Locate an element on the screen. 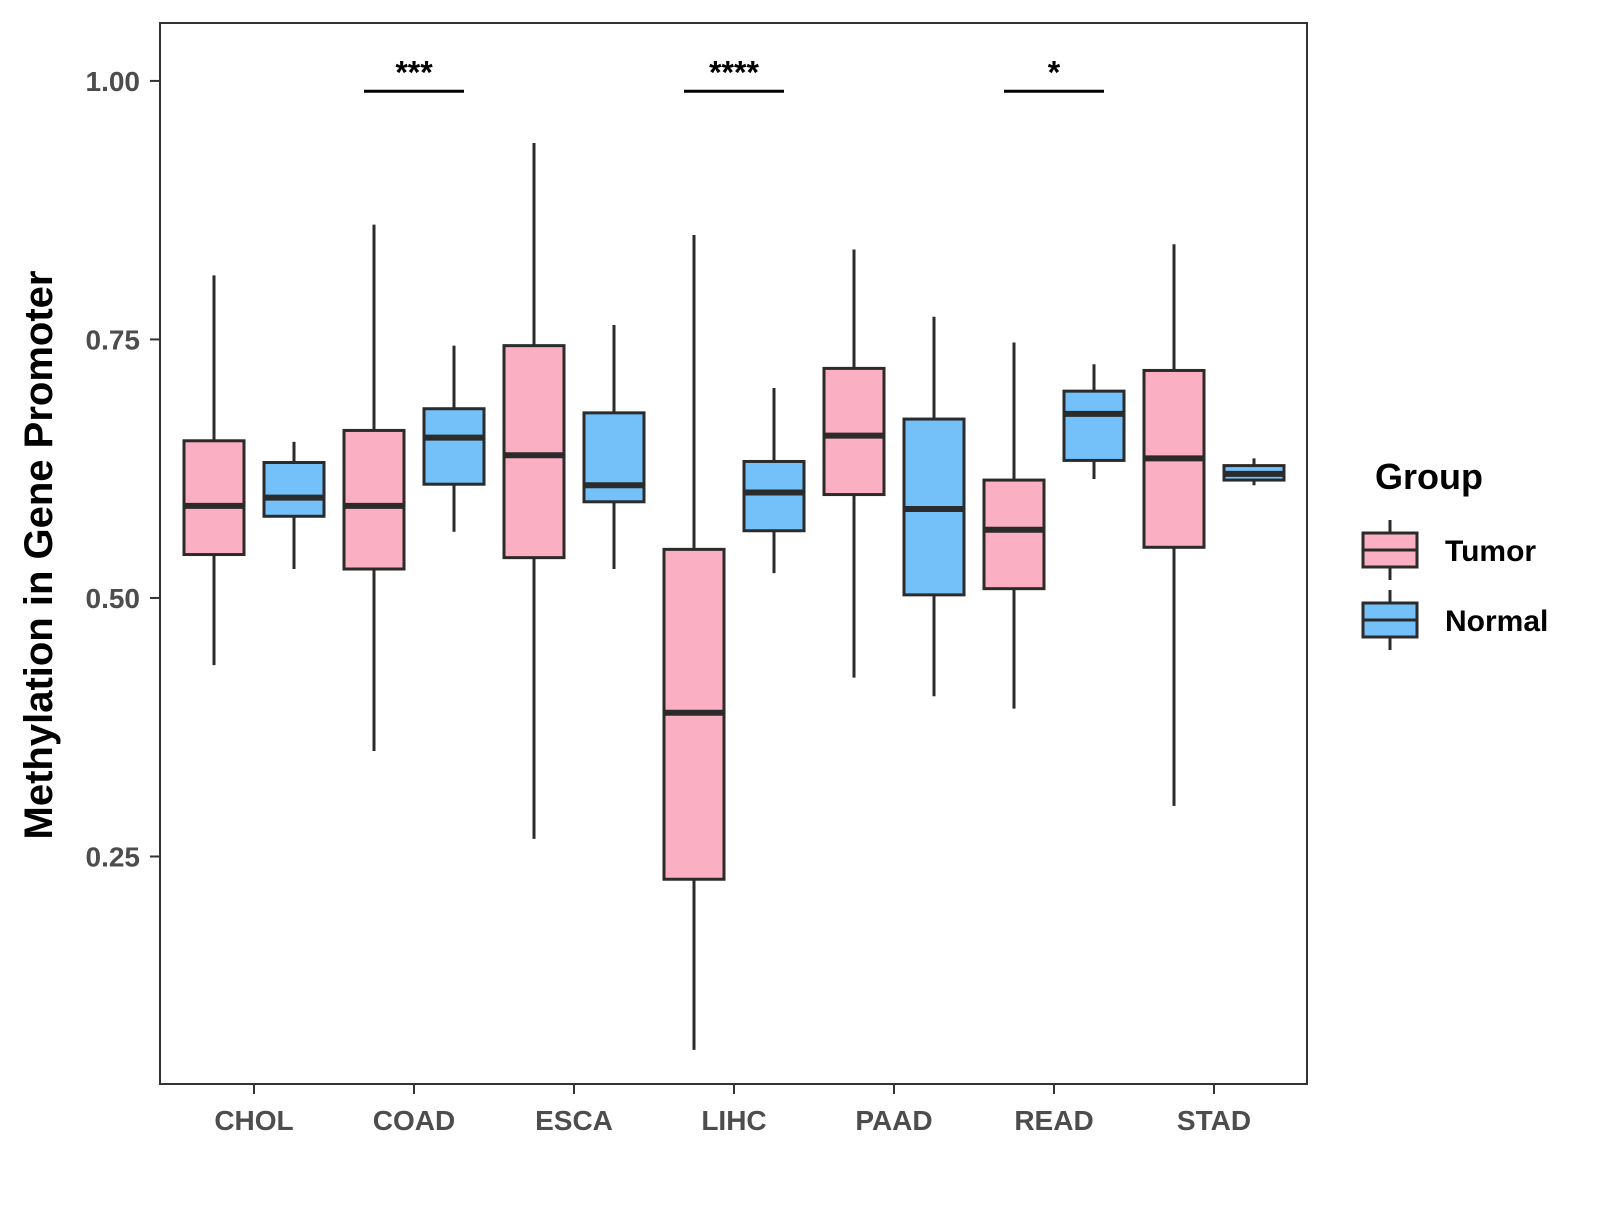  x-axis: CHOL COAD ESCA LIHC PAAD READ STAD is located at coordinates (732, 1110).